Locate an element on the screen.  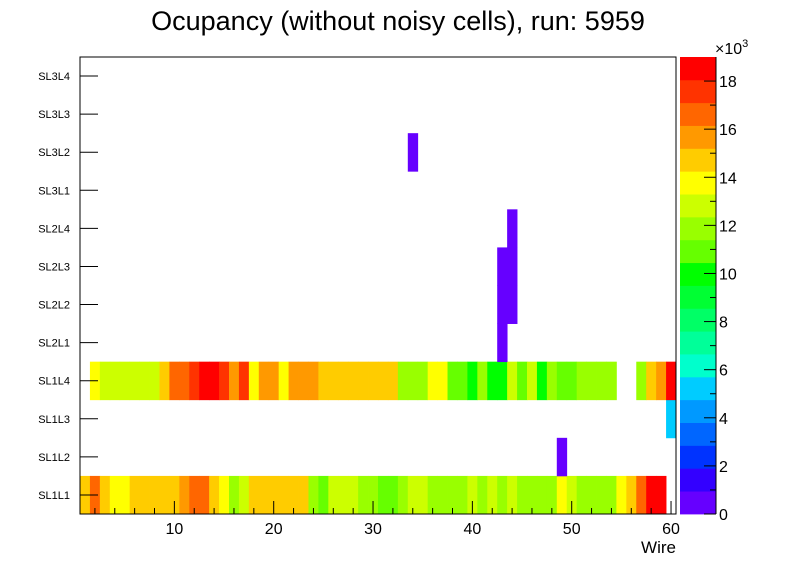
x-tick-label-40: 40 is located at coordinates (472, 529).